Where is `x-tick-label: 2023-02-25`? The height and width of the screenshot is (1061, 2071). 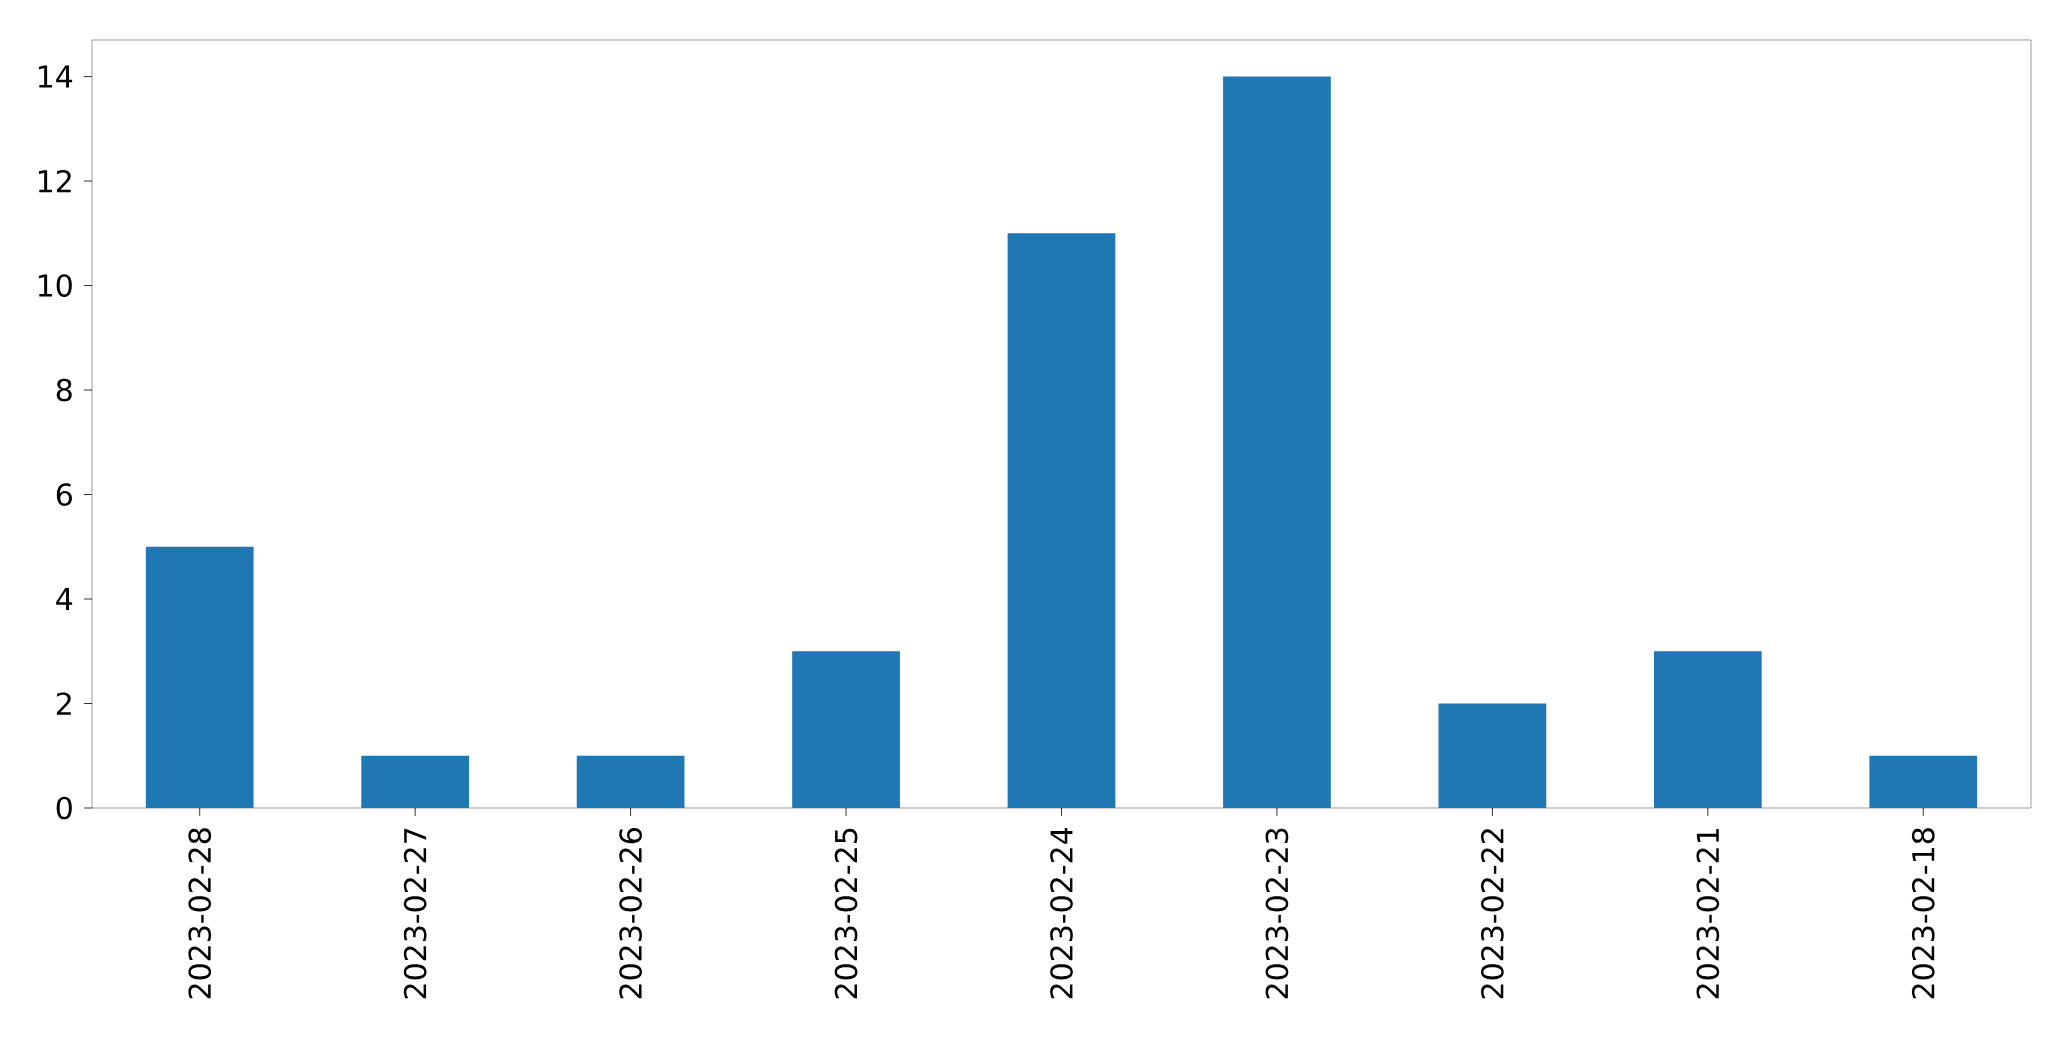 x-tick-label: 2023-02-25 is located at coordinates (846, 913).